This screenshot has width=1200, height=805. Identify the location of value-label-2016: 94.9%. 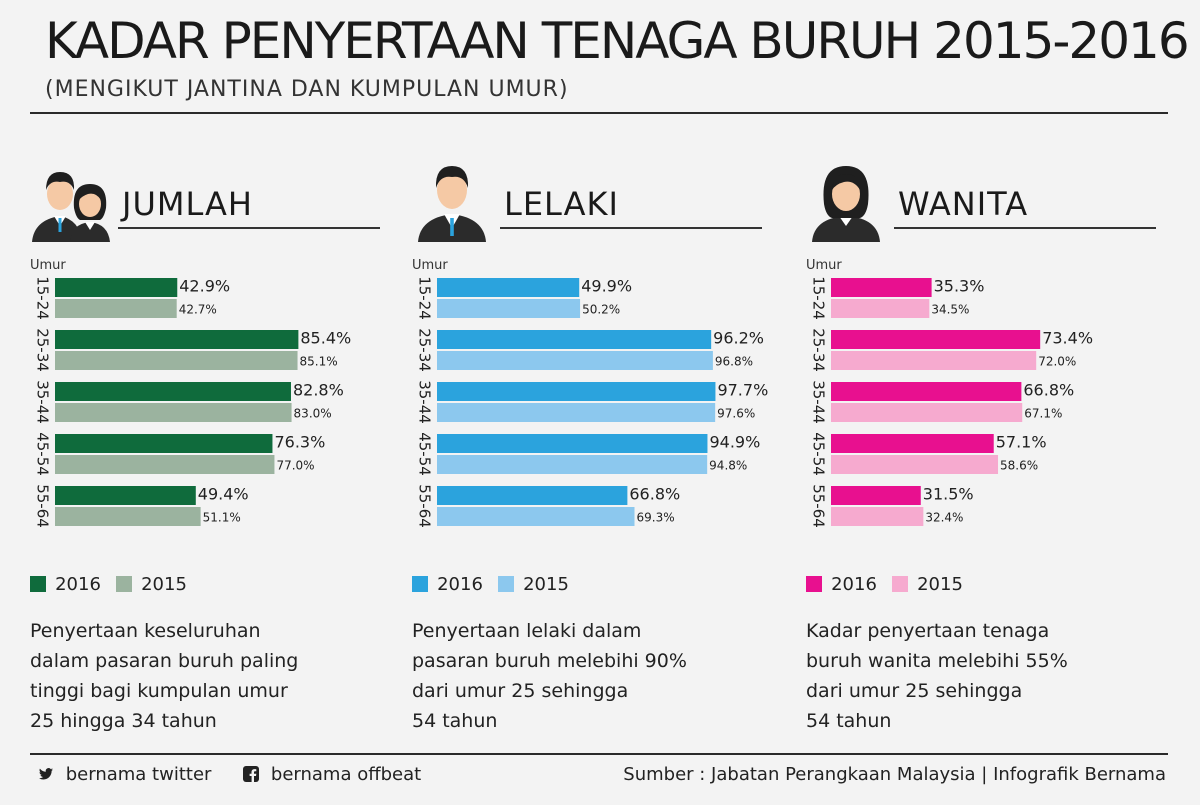
(734, 442).